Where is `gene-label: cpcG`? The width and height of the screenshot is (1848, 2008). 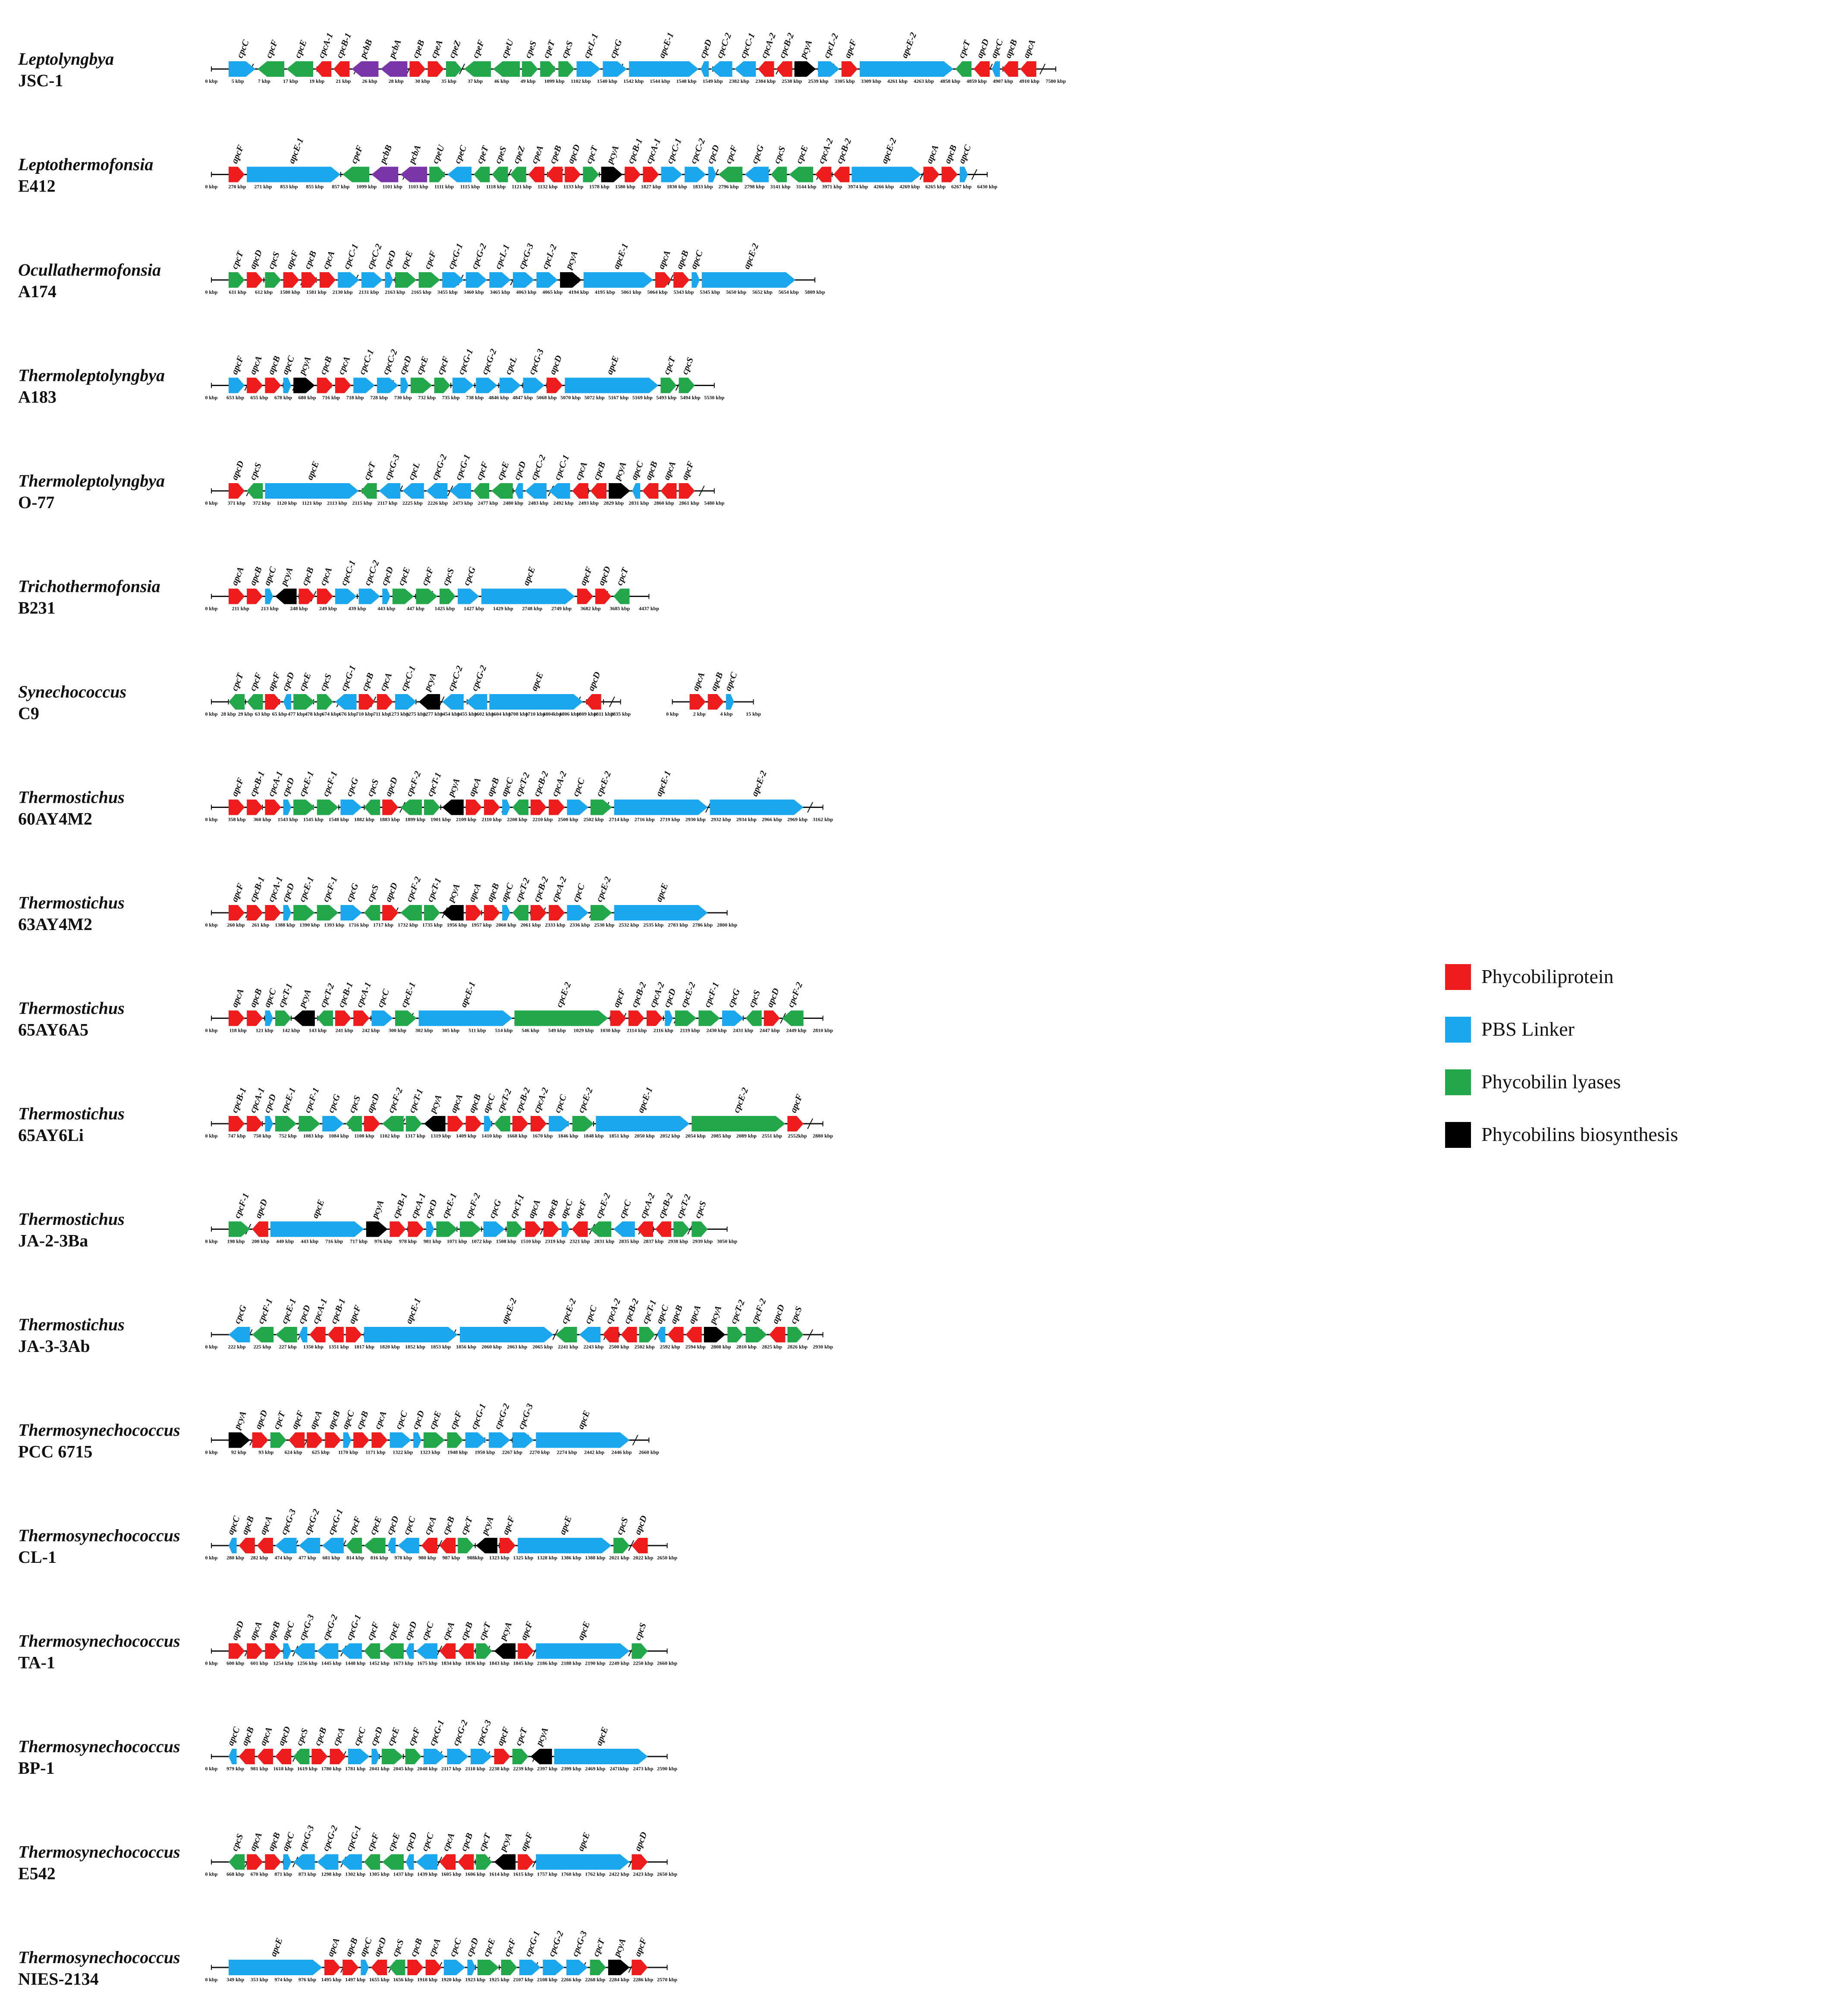
gene-label: cpcG is located at coordinates (495, 1208).